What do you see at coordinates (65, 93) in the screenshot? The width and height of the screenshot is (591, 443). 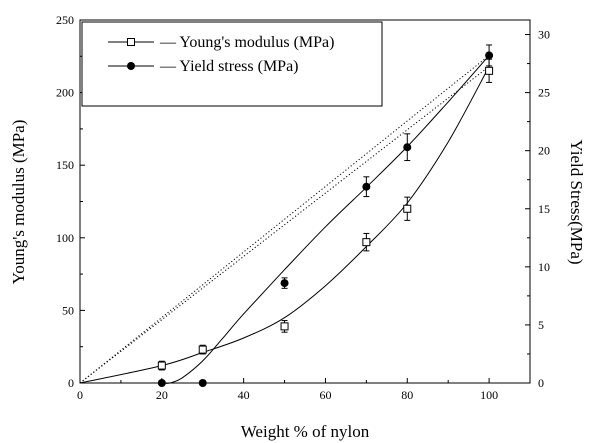 I see `left-tick-label: 200` at bounding box center [65, 93].